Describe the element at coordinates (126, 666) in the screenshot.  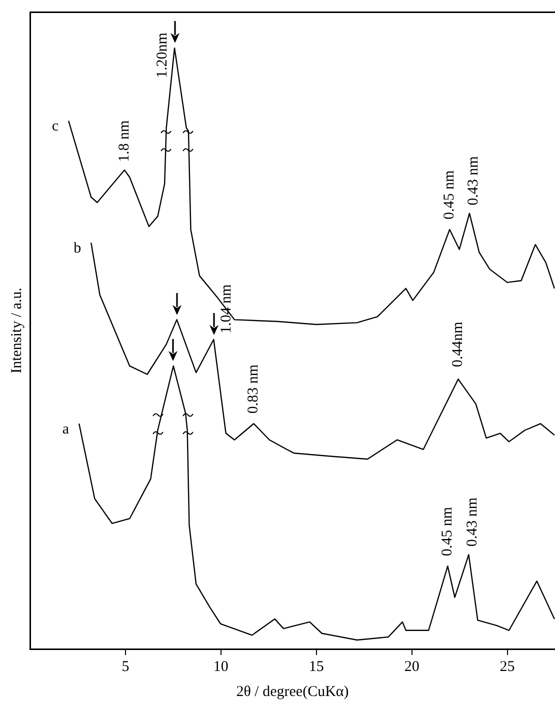
I see `x-tick-label: 5` at that location.